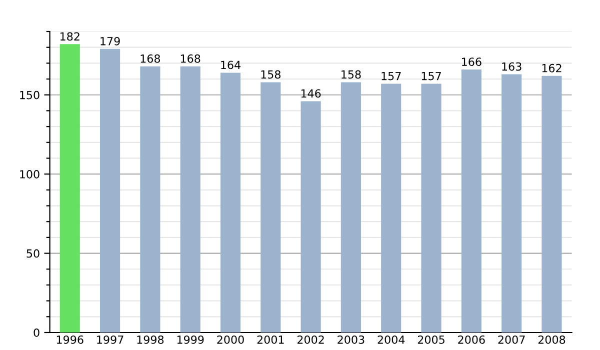 This screenshot has width=600, height=350. I want to click on x-tick-label: 2000, so click(230, 339).